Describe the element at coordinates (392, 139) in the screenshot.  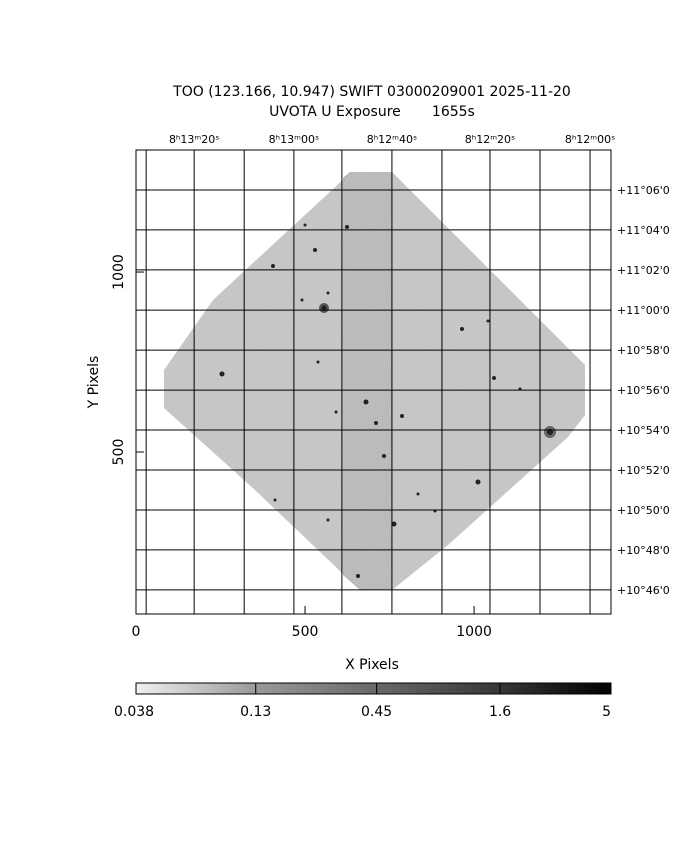
I see `ra-tick-label: 8ʰ12ᵐ40ˢ` at that location.